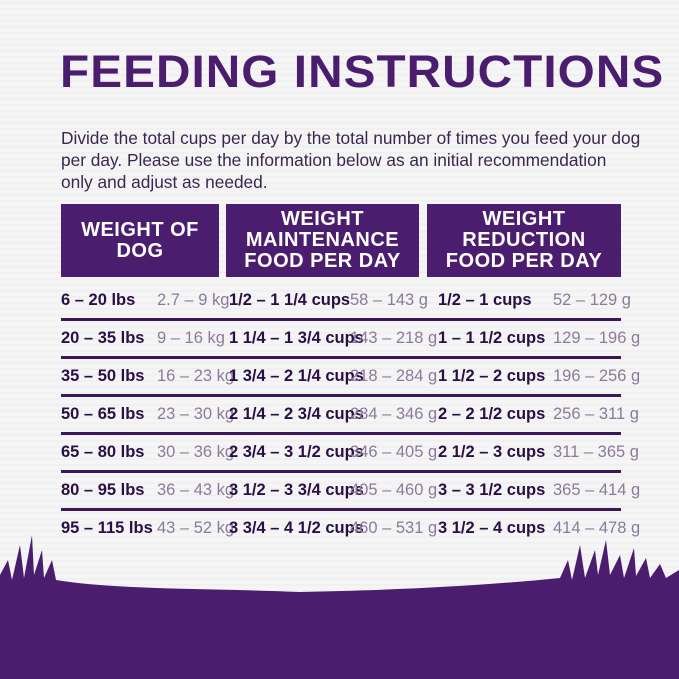 Image resolution: width=679 pixels, height=679 pixels. What do you see at coordinates (394, 338) in the screenshot?
I see `row-maint-g: 143 – 218 g` at bounding box center [394, 338].